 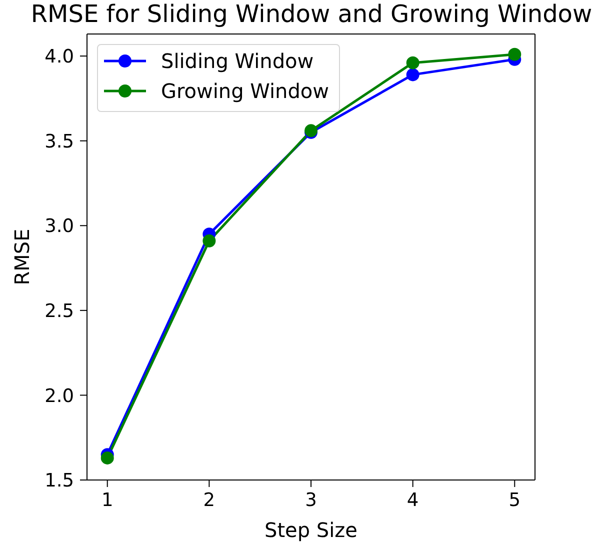 What do you see at coordinates (412, 501) in the screenshot?
I see `x-tick-label: 4` at bounding box center [412, 501].